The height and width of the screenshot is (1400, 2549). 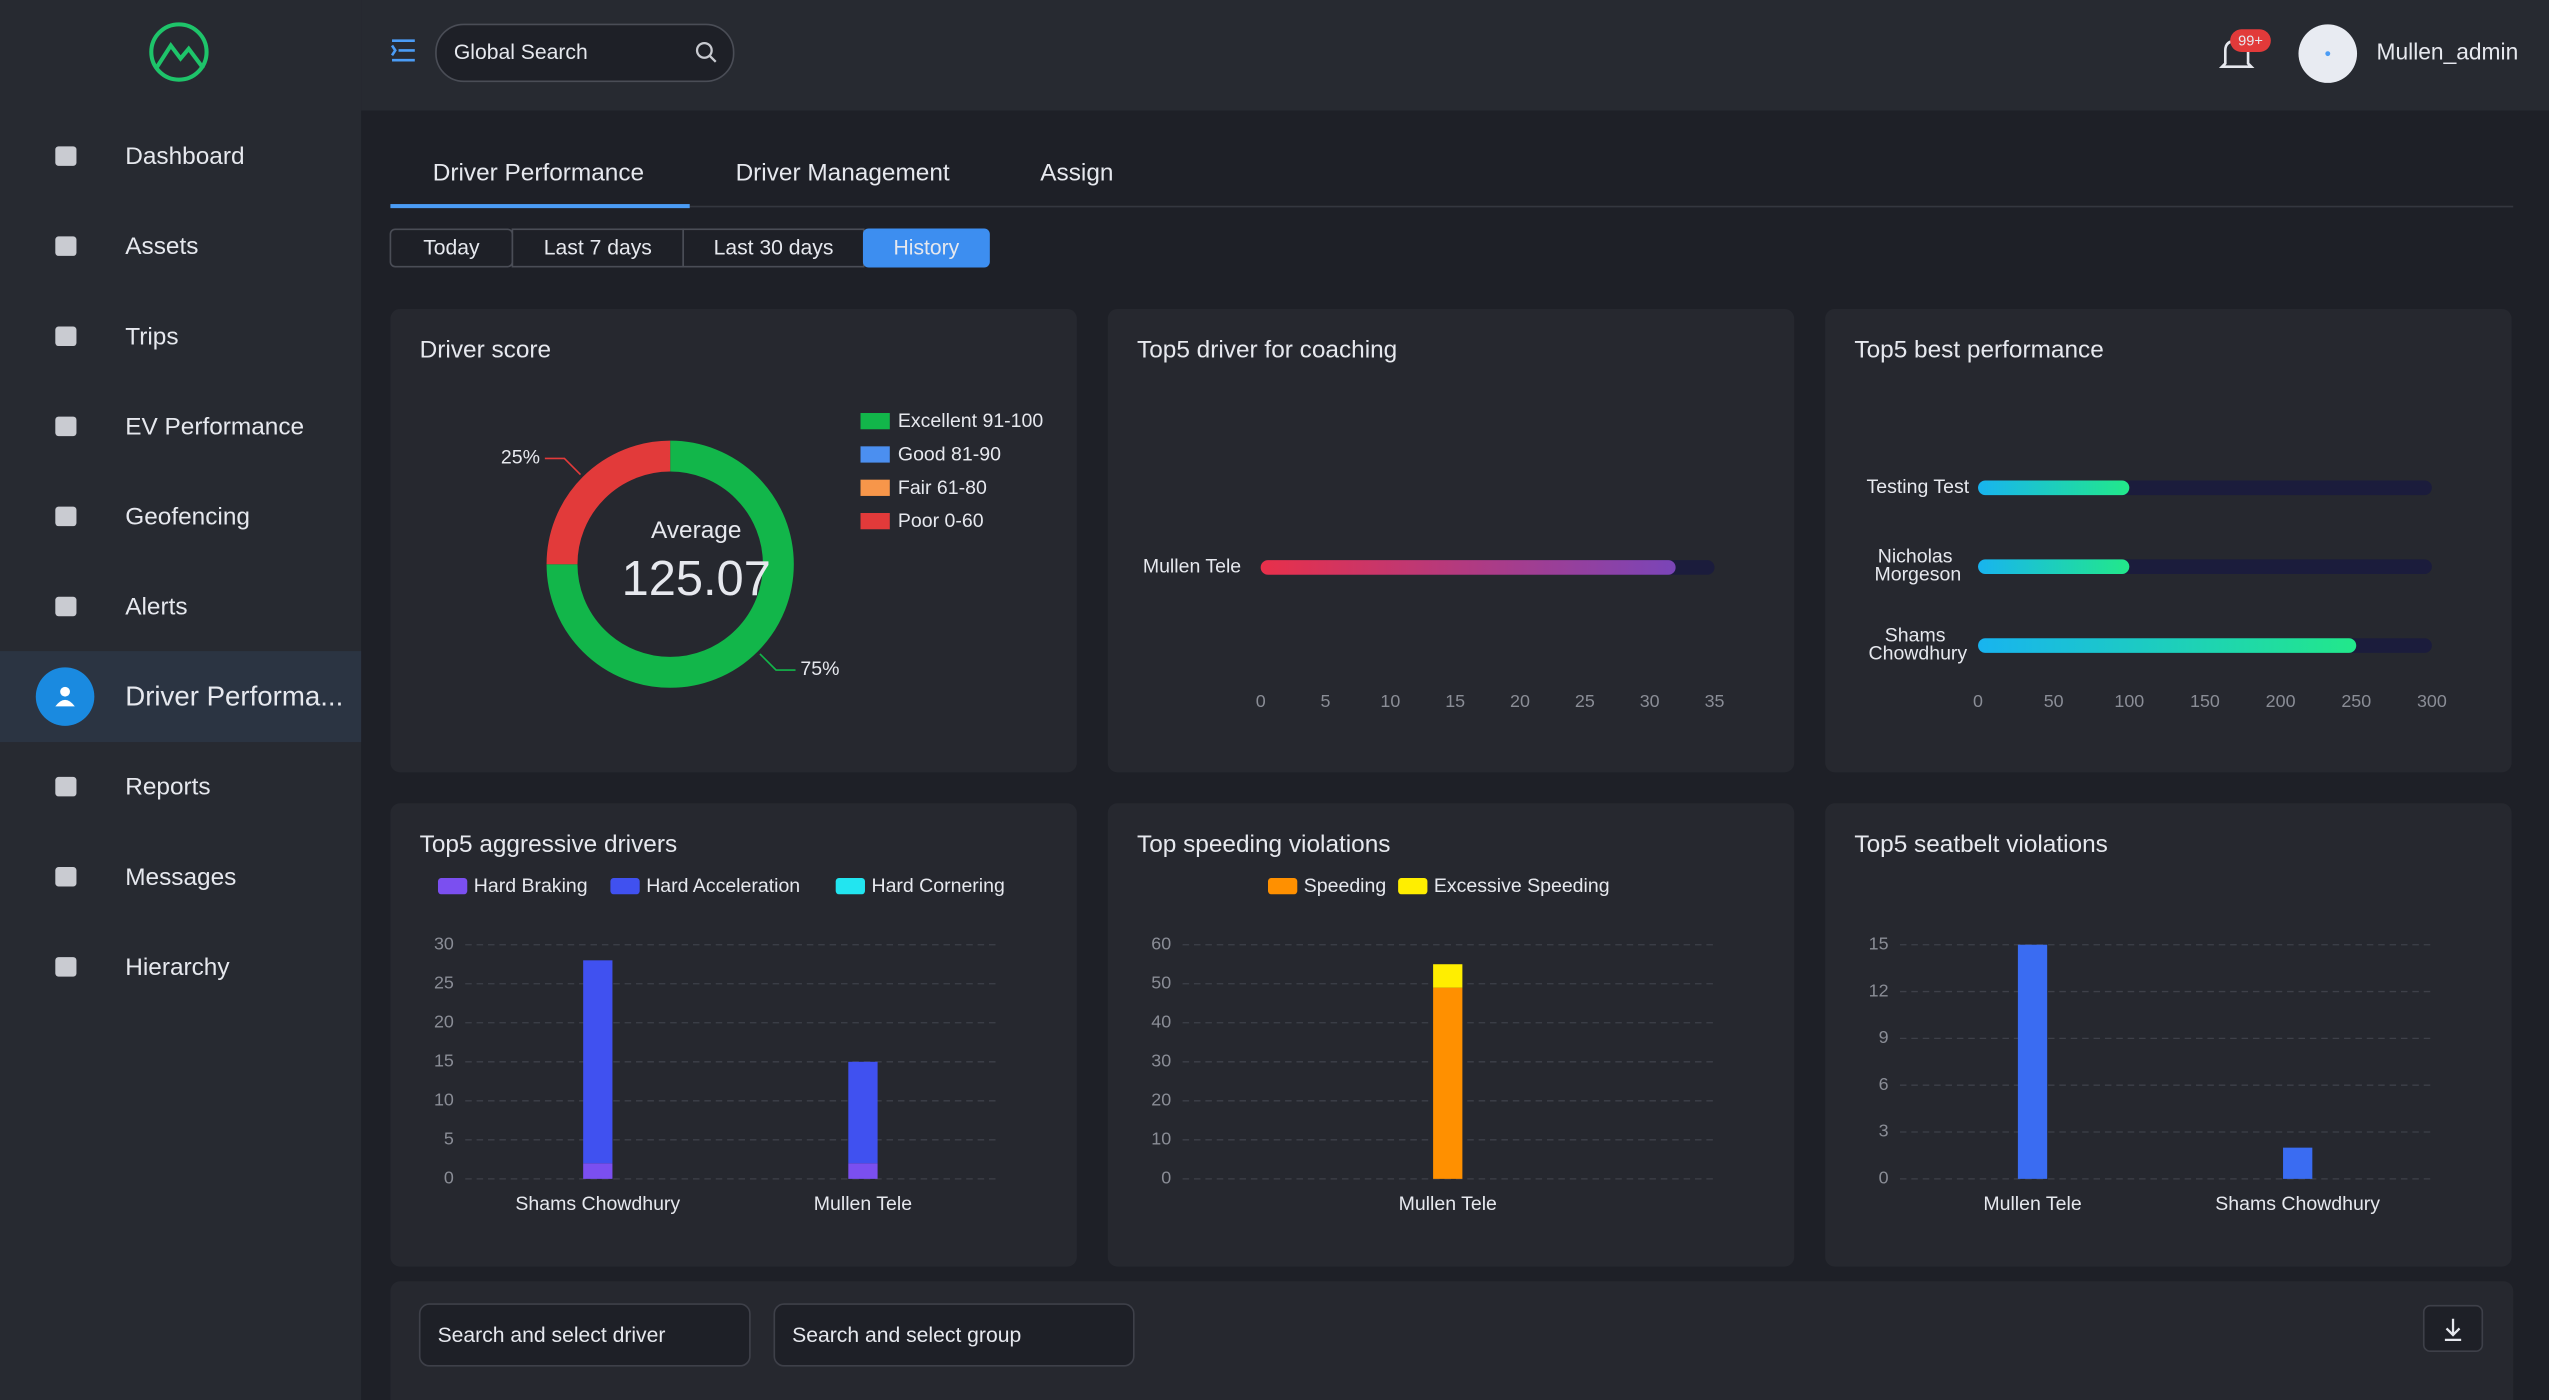 I want to click on y-tick-label: 40, so click(x=1161, y=1021).